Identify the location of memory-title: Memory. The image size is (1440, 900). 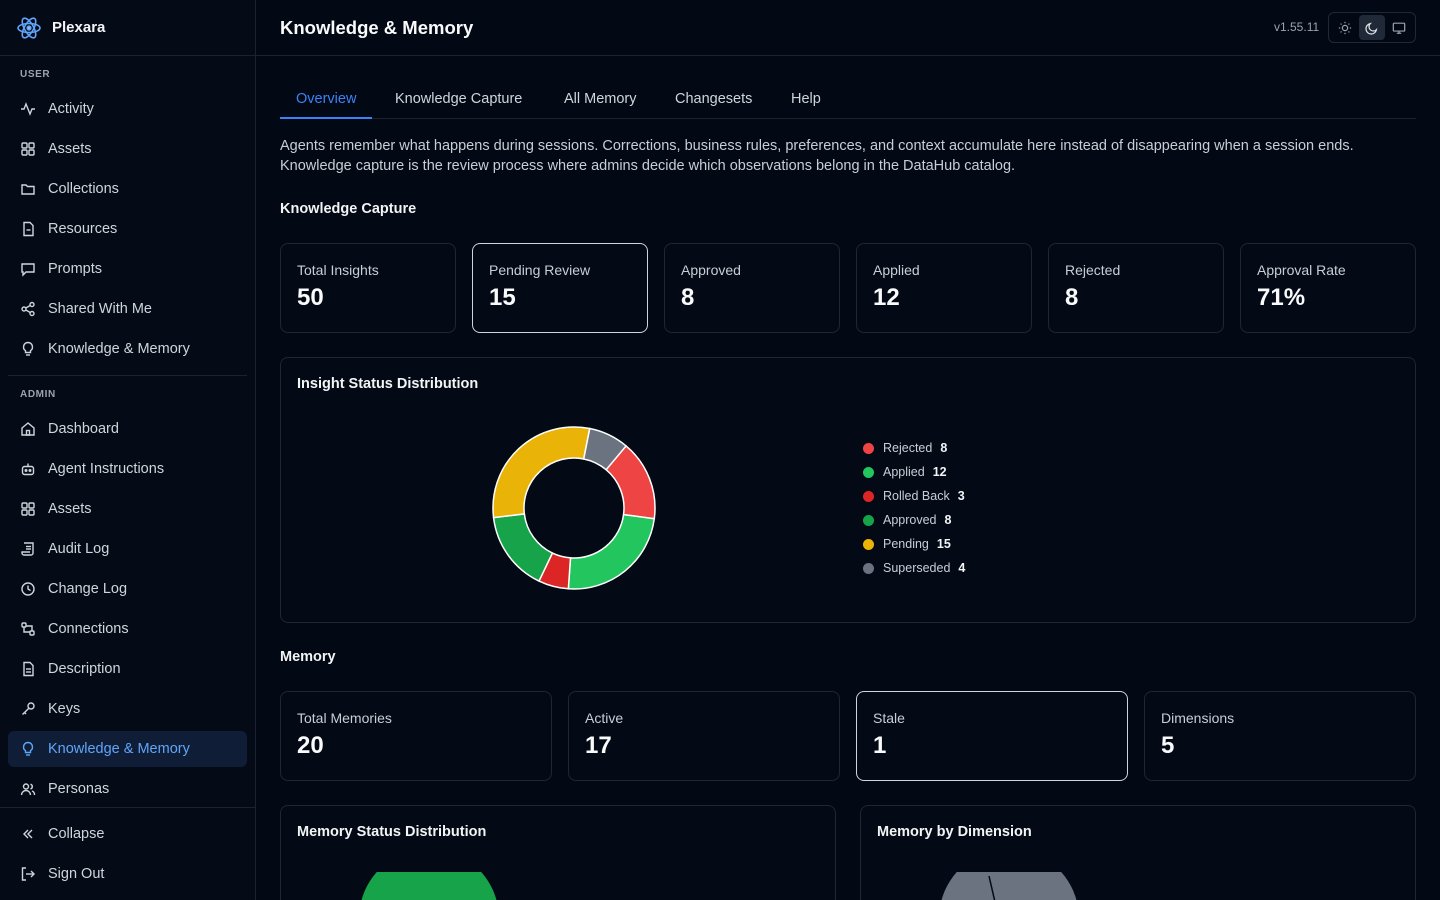
(308, 657).